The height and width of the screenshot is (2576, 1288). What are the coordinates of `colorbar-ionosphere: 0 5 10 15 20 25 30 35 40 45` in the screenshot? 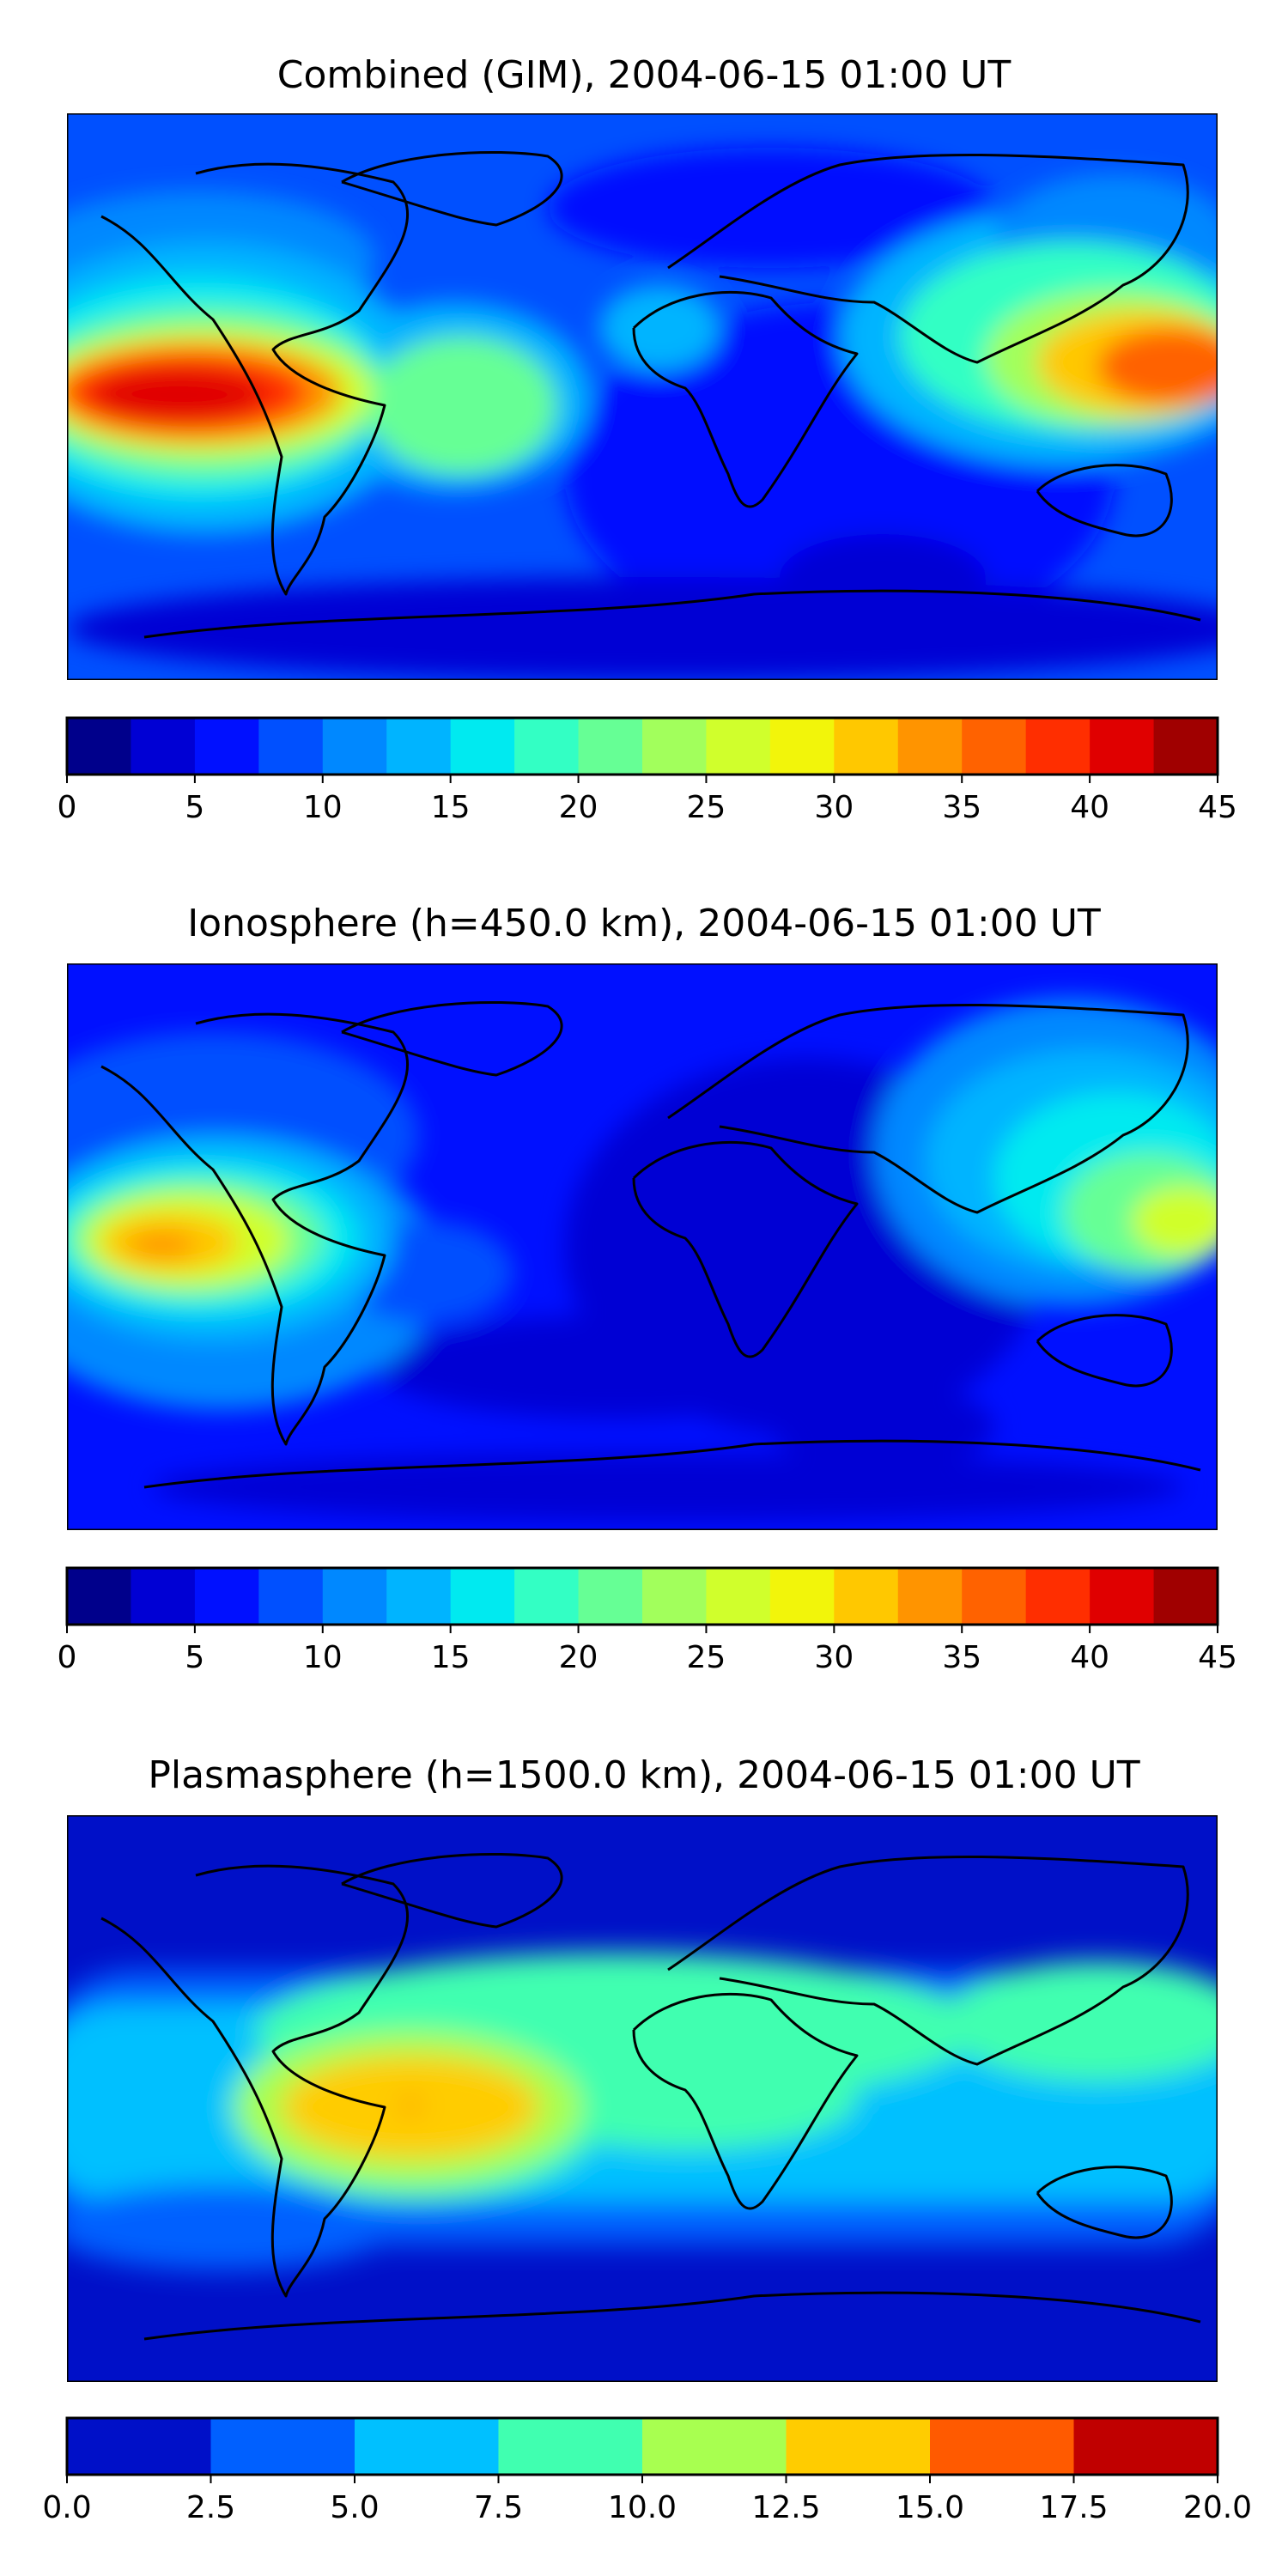 It's located at (647, 1620).